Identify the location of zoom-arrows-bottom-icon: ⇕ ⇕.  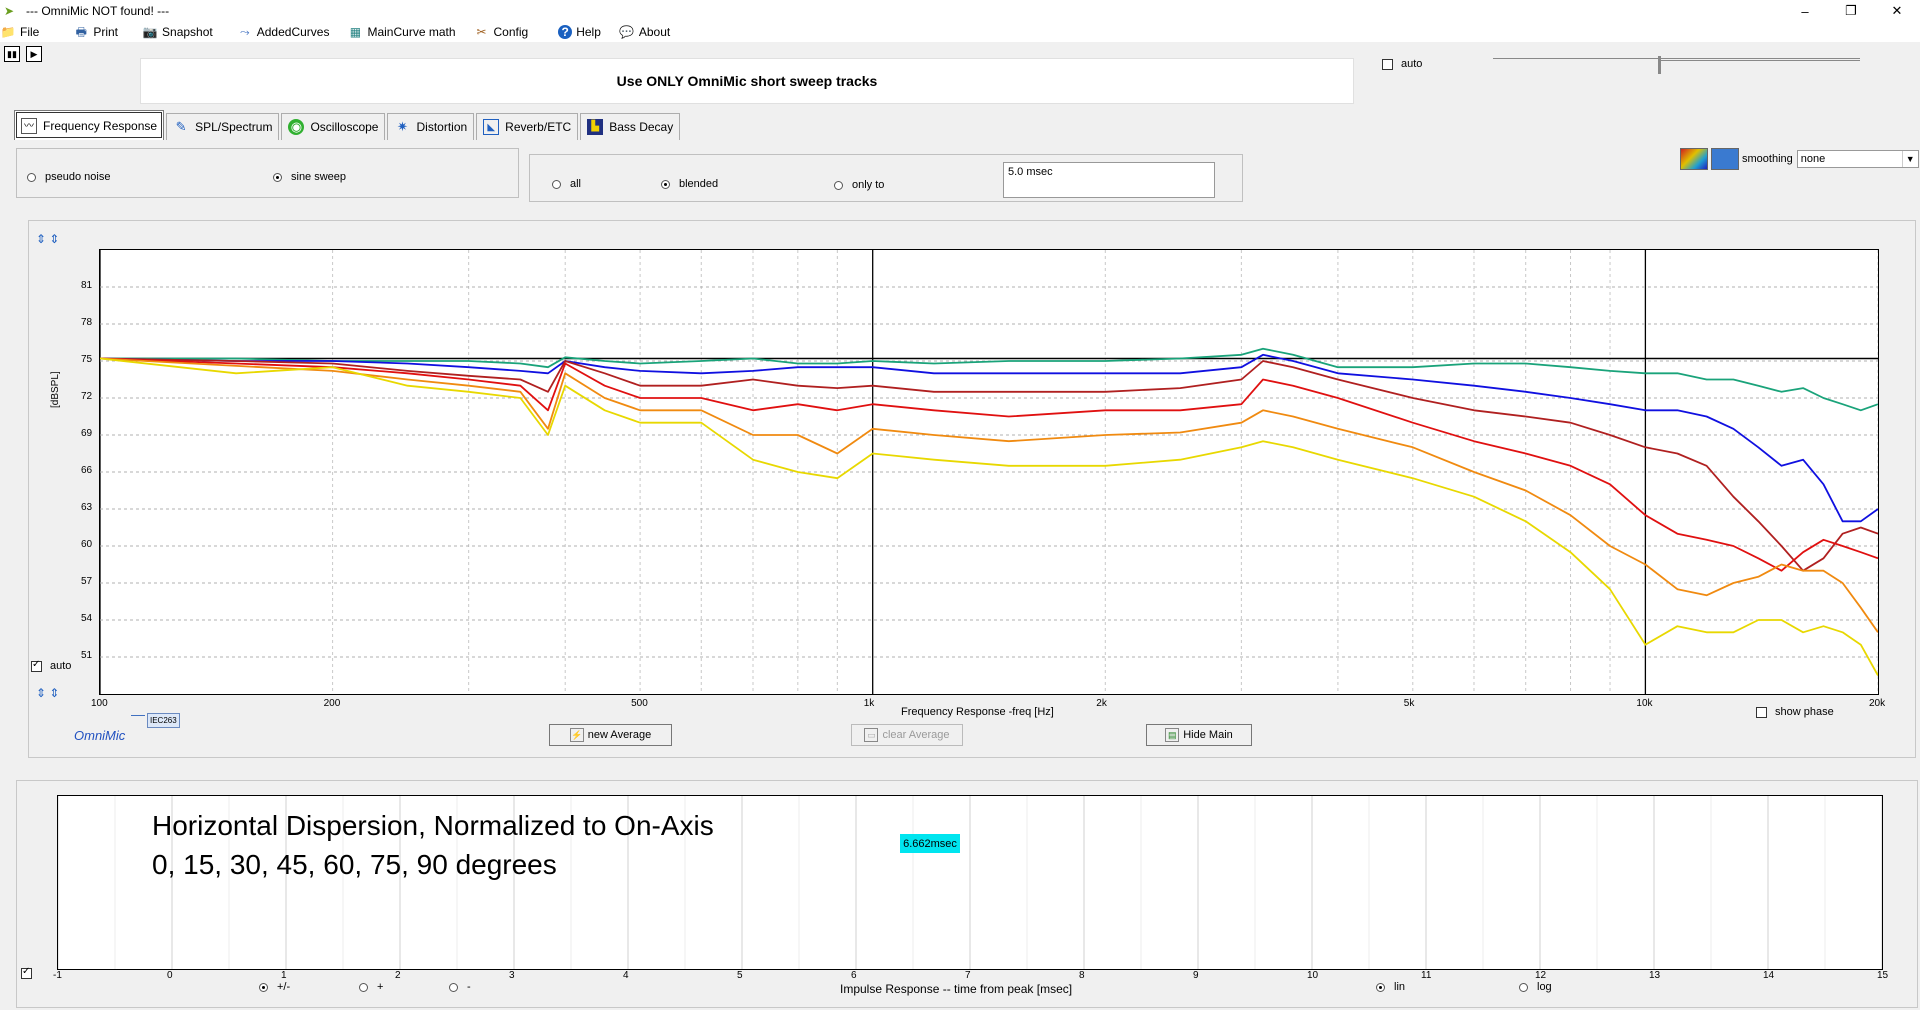
(48, 693).